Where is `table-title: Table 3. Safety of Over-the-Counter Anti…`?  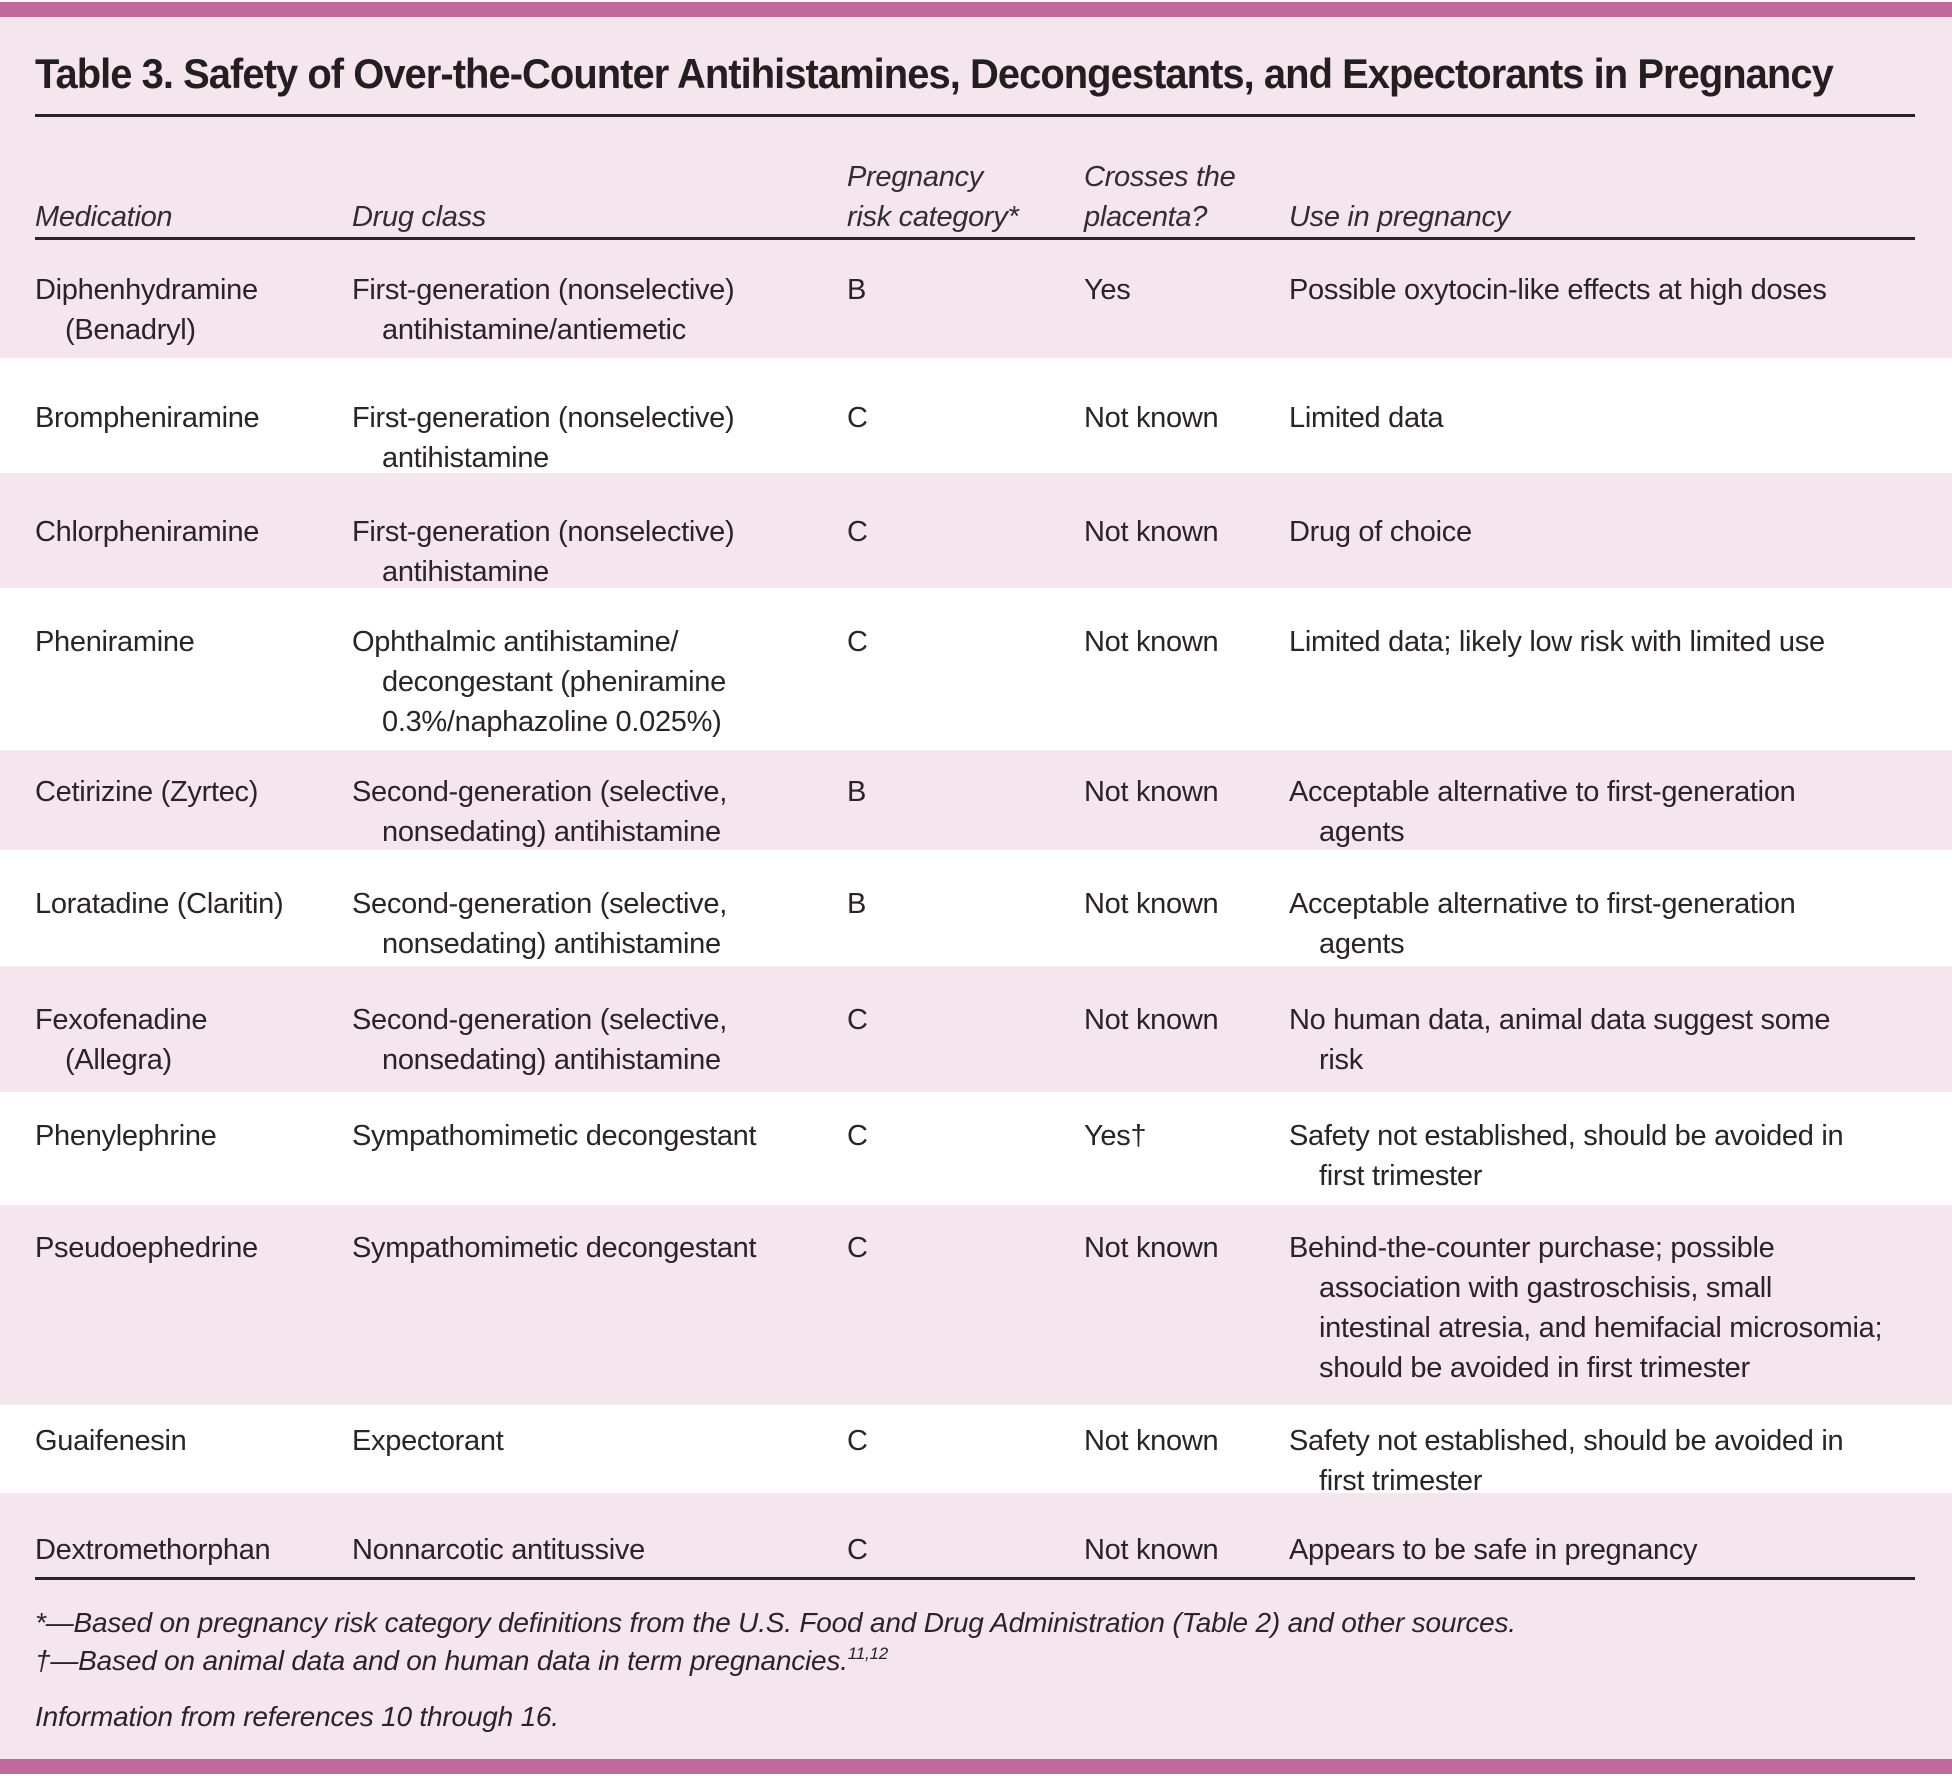
table-title: Table 3. Safety of Over-the-Counter Anti… is located at coordinates (934, 73).